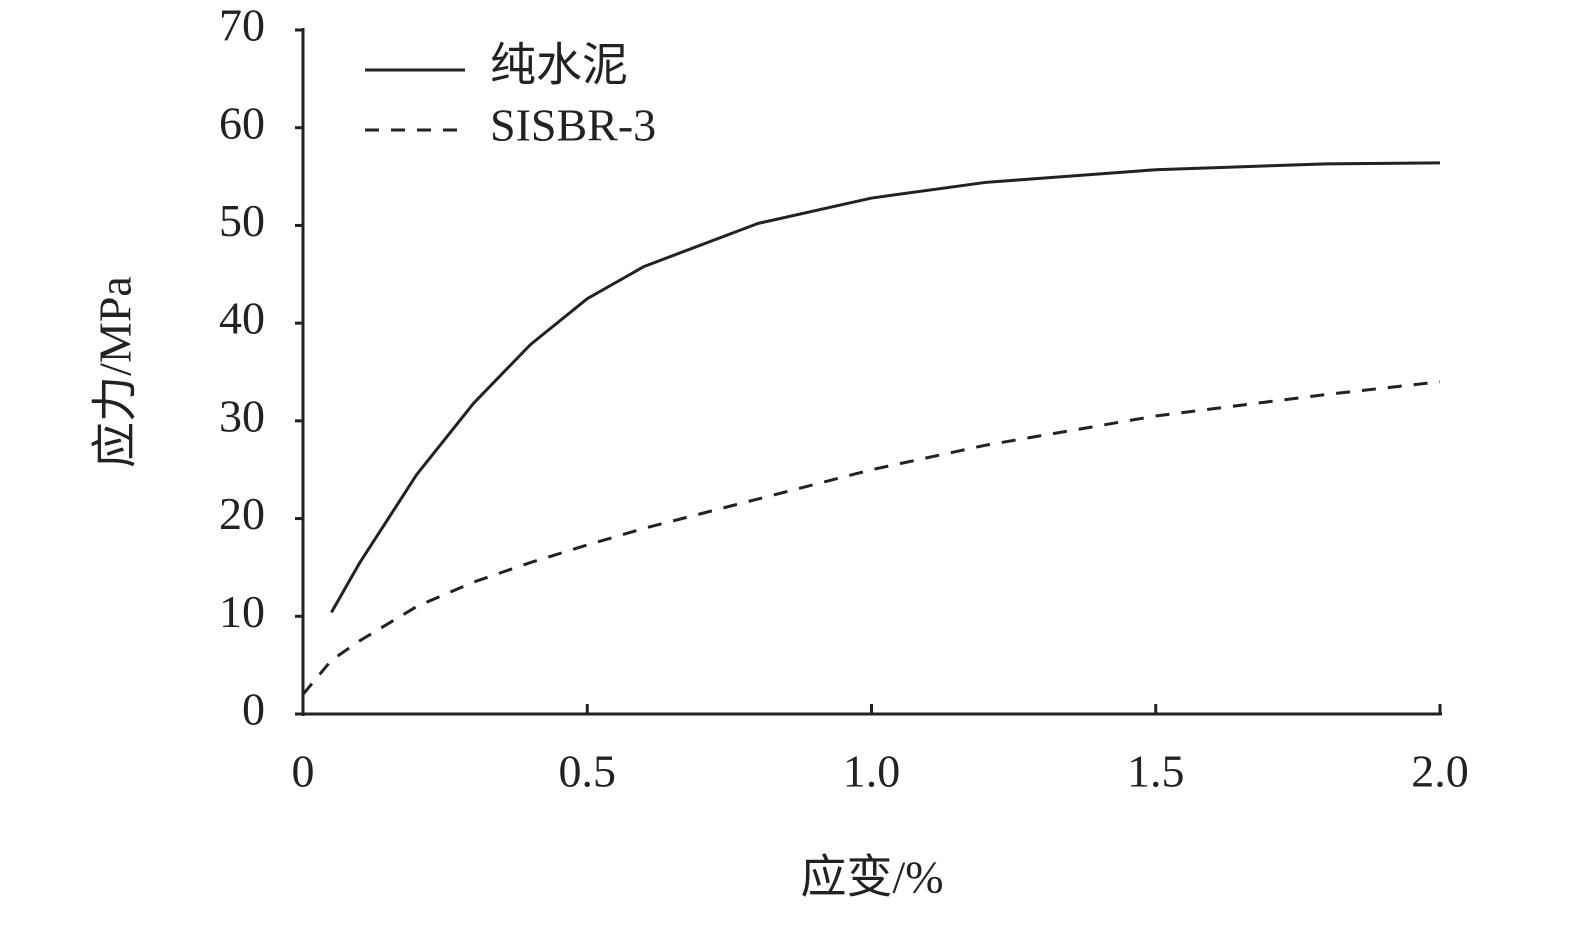 This screenshot has height=925, width=1575. Describe the element at coordinates (242, 318) in the screenshot. I see `y-tick-label: 40` at that location.